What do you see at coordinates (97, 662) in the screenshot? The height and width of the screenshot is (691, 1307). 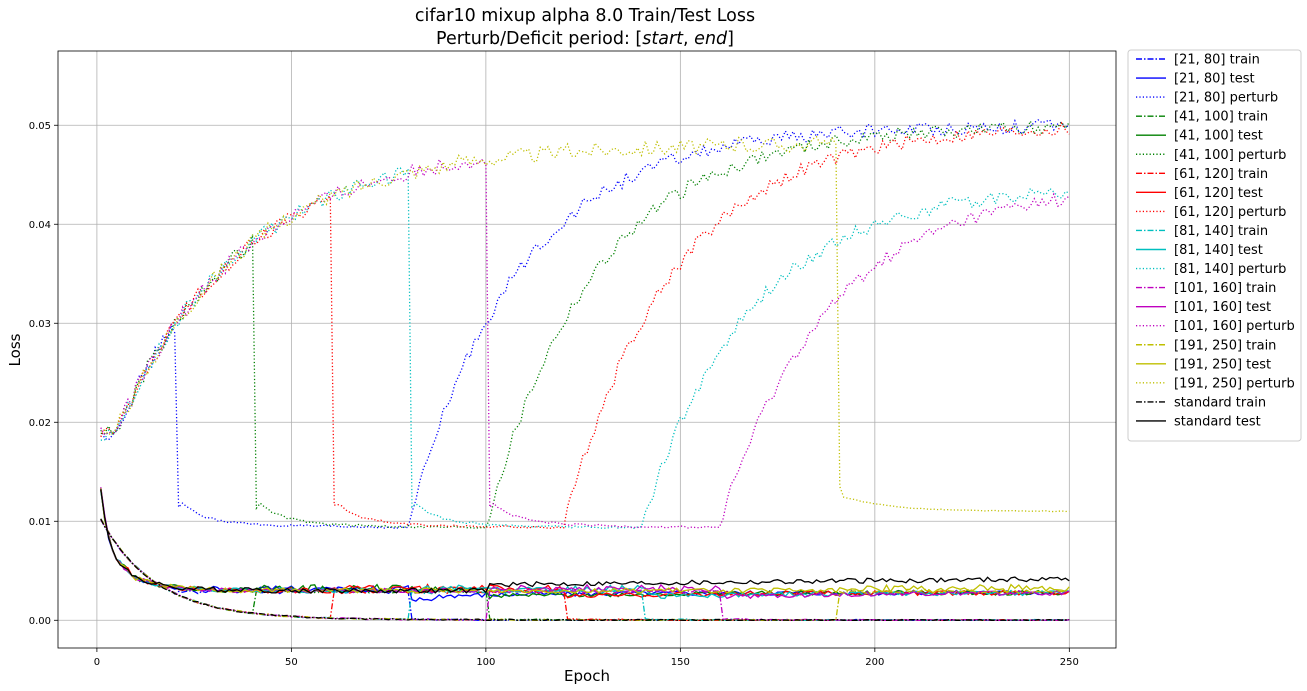 I see `x-tick-label: 0` at bounding box center [97, 662].